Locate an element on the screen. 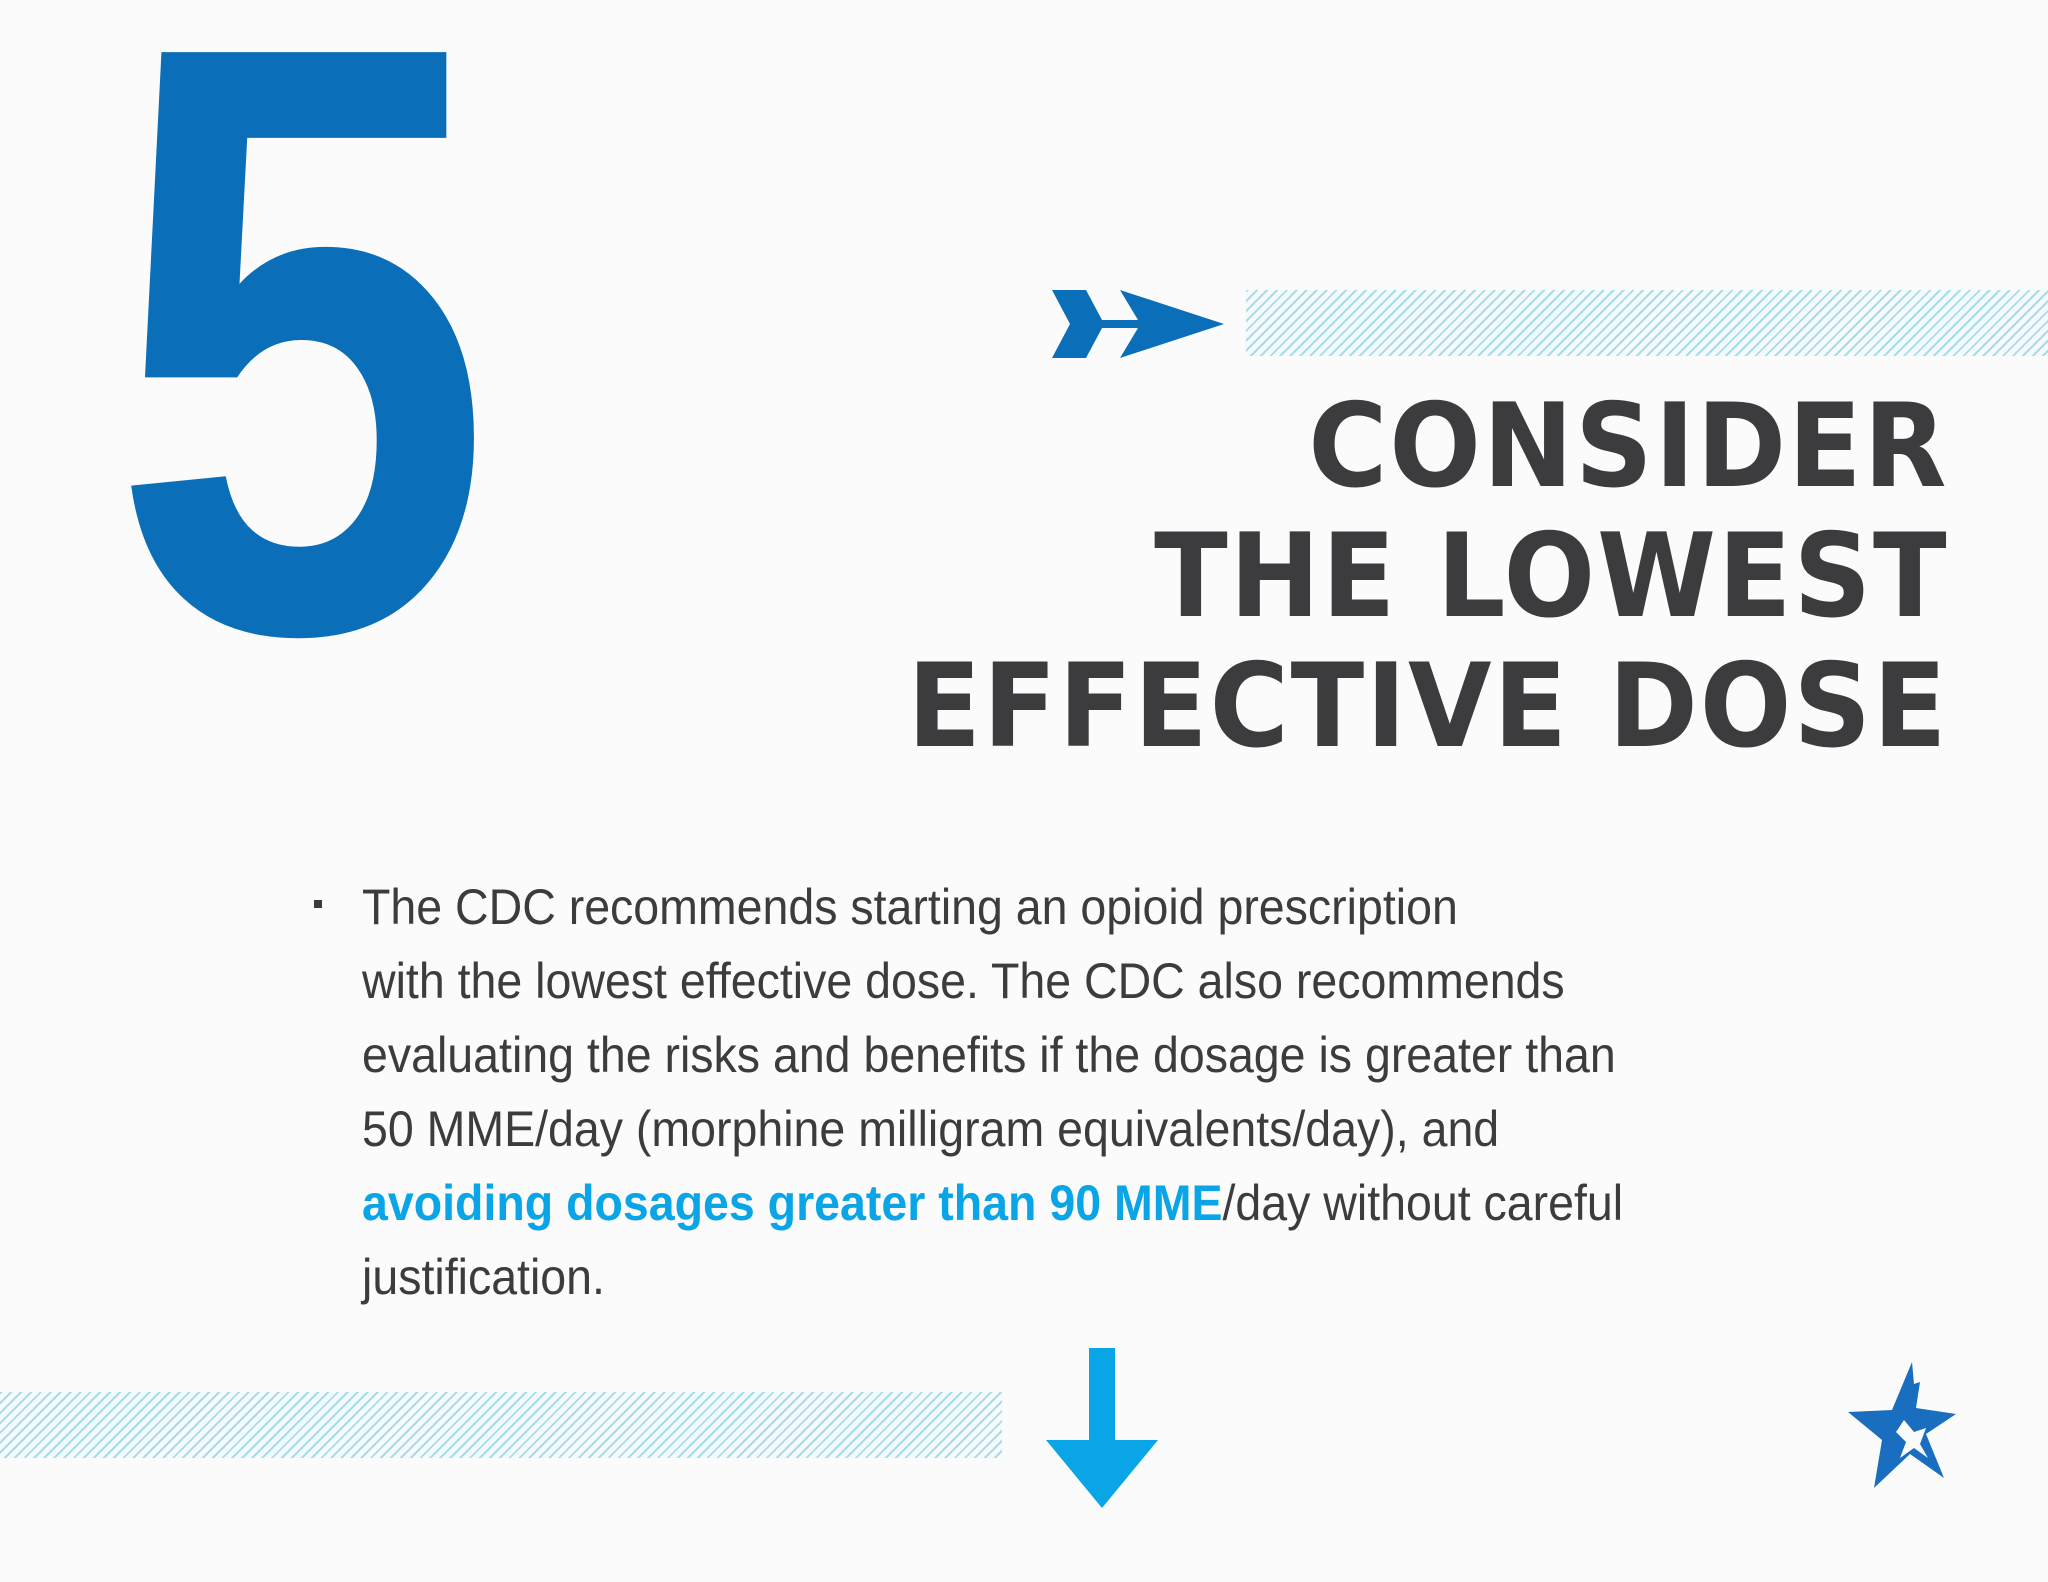  body-line-6: justification. is located at coordinates (483, 1277).